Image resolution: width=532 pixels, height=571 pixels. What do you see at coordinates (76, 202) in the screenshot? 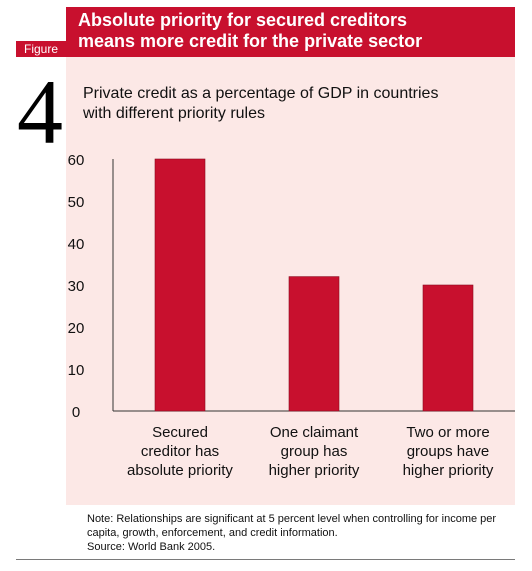
I see `y-tick-label: 50` at bounding box center [76, 202].